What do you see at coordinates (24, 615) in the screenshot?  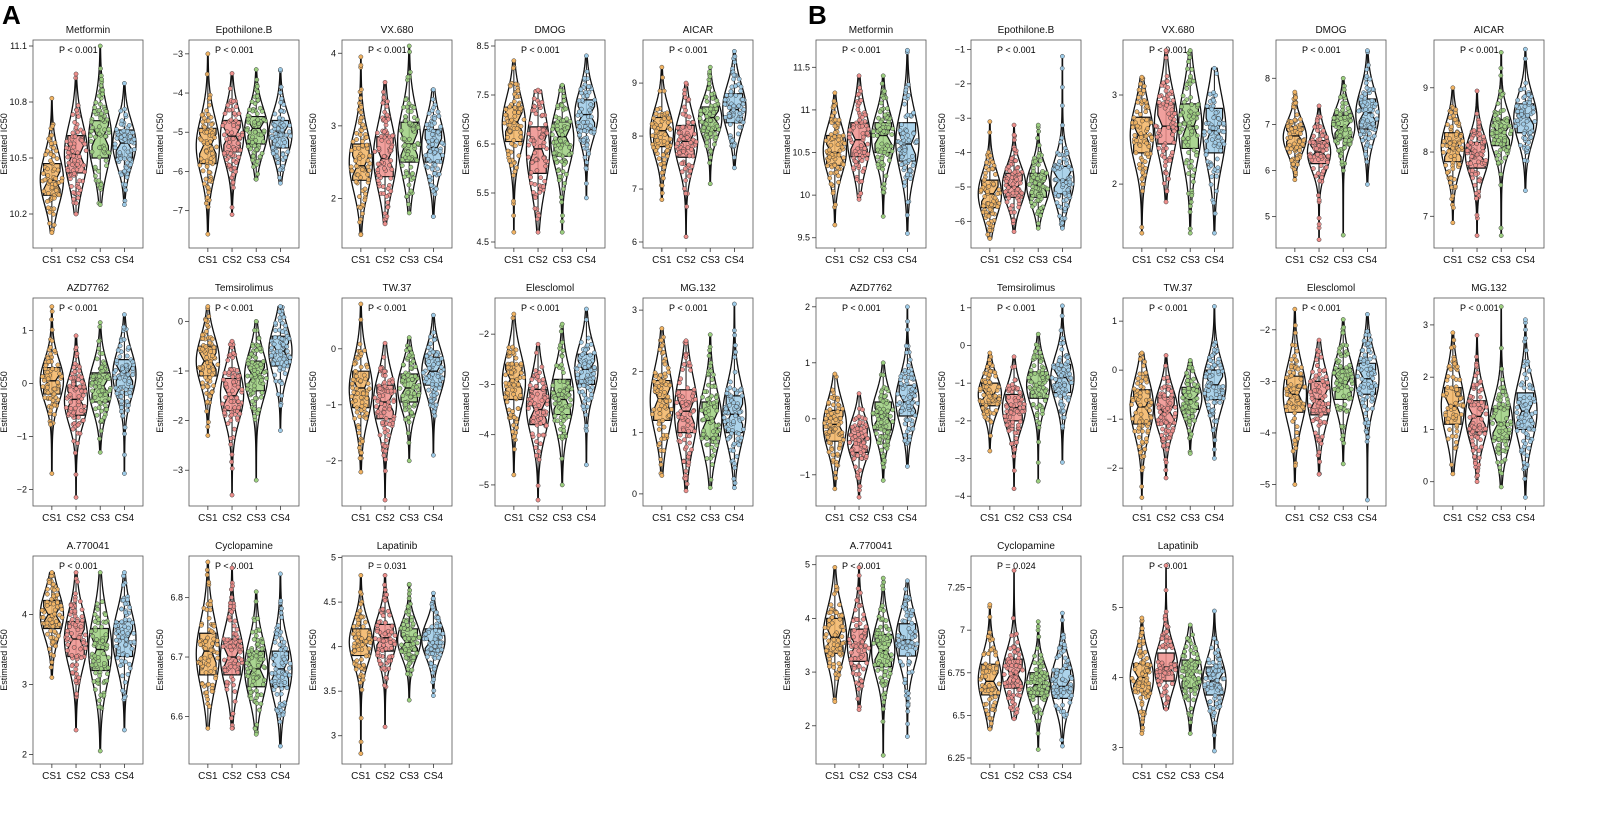 I see `y-tick-label: 4` at bounding box center [24, 615].